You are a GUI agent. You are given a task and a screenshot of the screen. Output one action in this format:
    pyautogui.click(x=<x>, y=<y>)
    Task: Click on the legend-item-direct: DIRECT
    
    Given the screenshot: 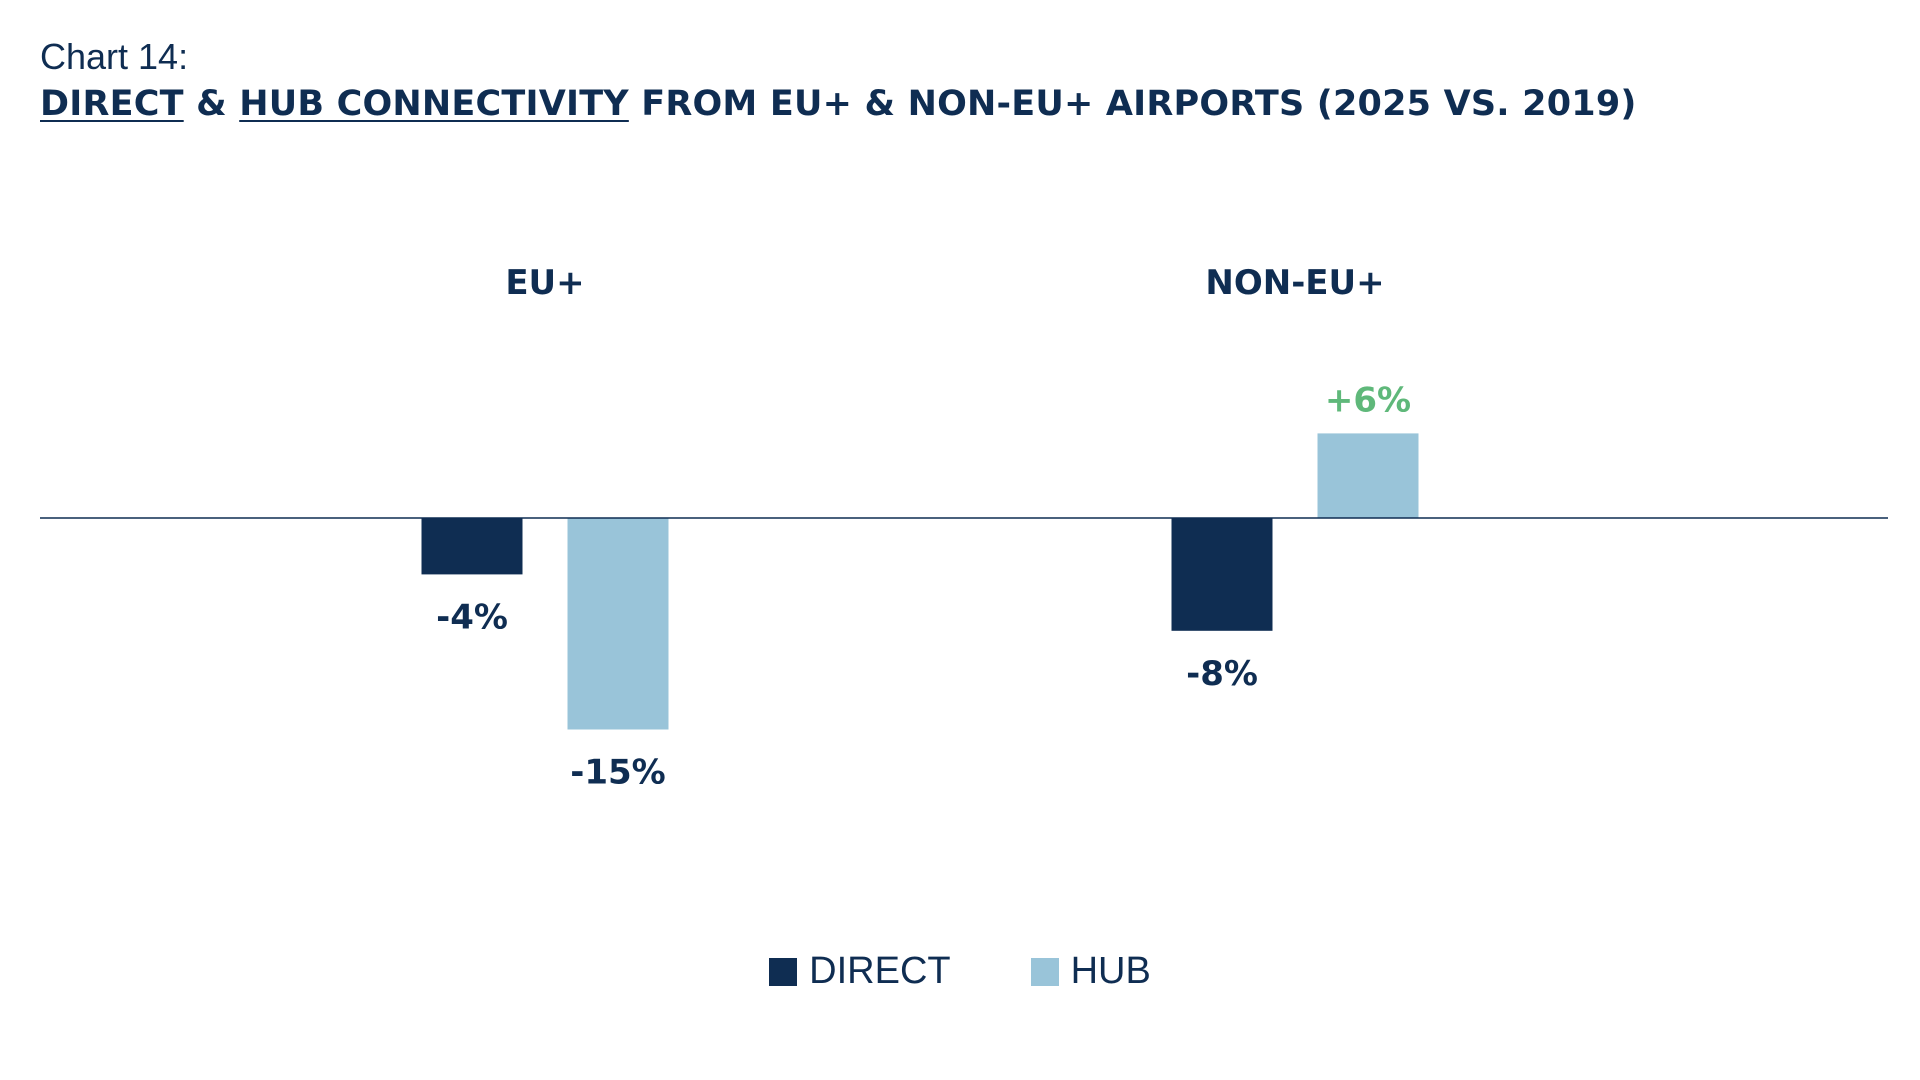 What is the action you would take?
    pyautogui.click(x=860, y=971)
    